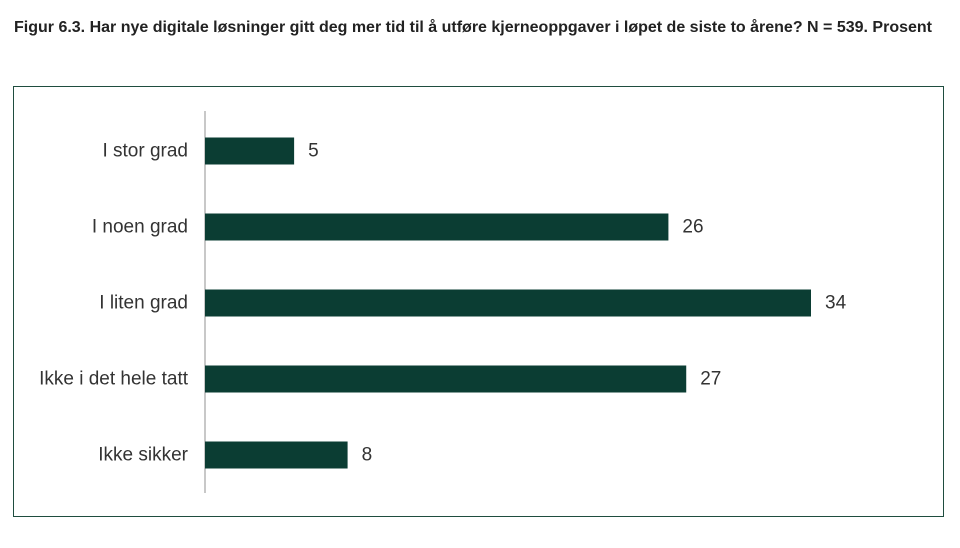 The height and width of the screenshot is (548, 960). What do you see at coordinates (145, 151) in the screenshot?
I see `category-label: I stor grad` at bounding box center [145, 151].